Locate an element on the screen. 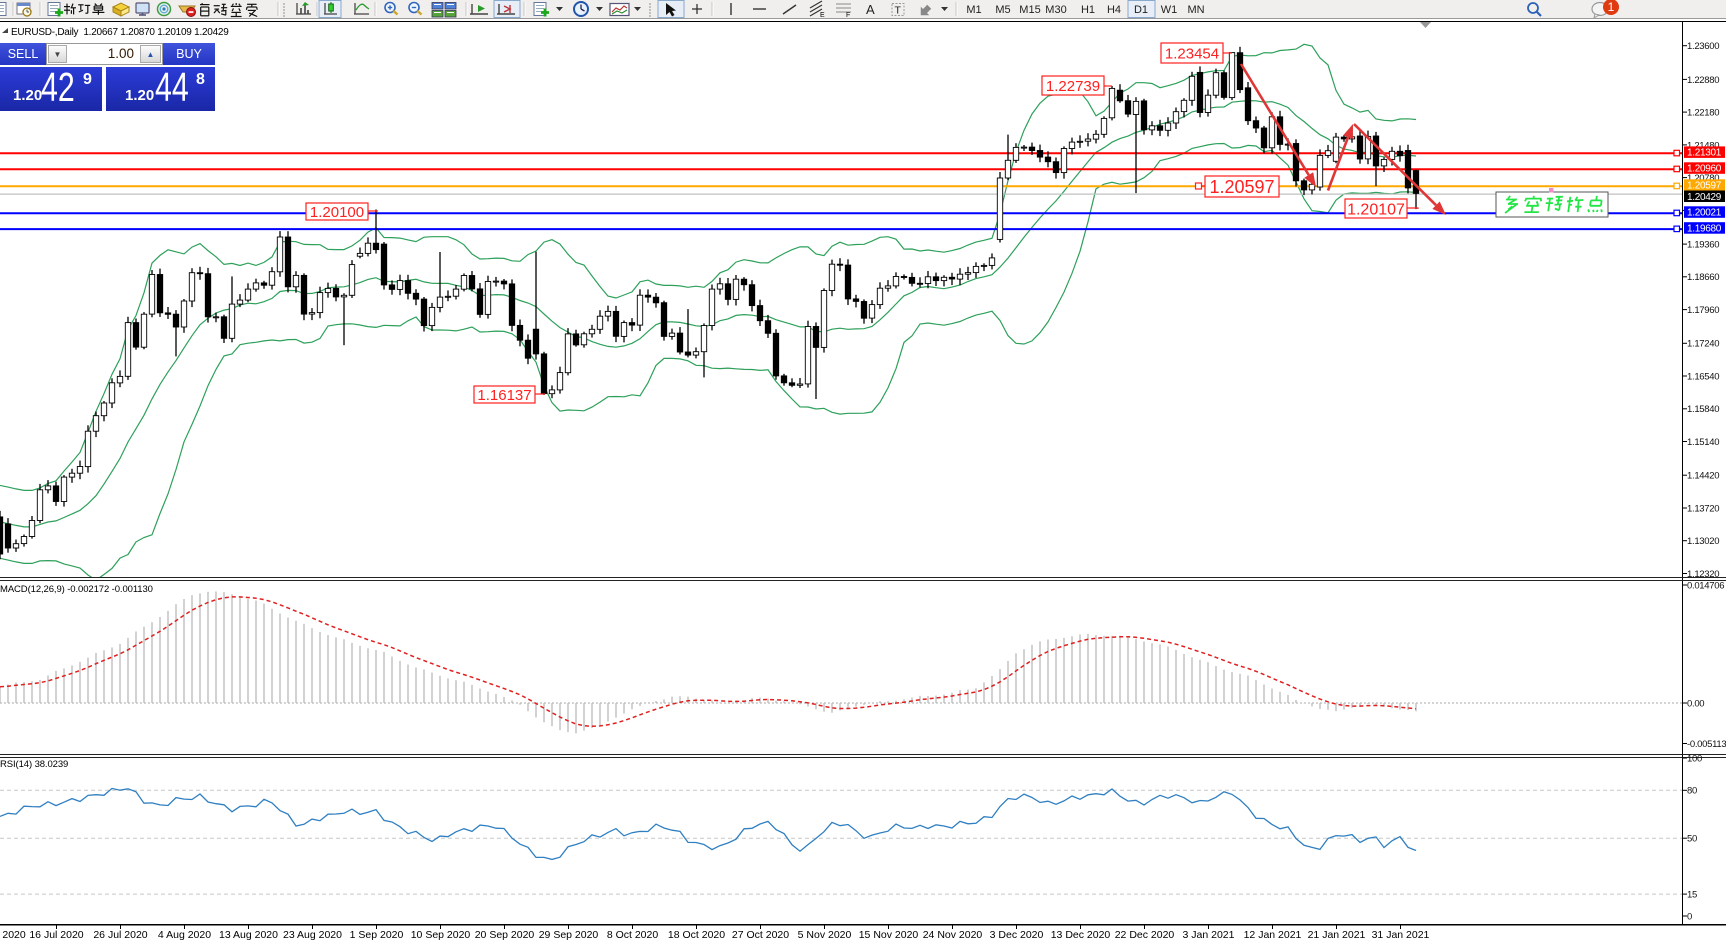 The width and height of the screenshot is (1726, 942). svg-text: 1.20429 is located at coordinates (1704, 197).